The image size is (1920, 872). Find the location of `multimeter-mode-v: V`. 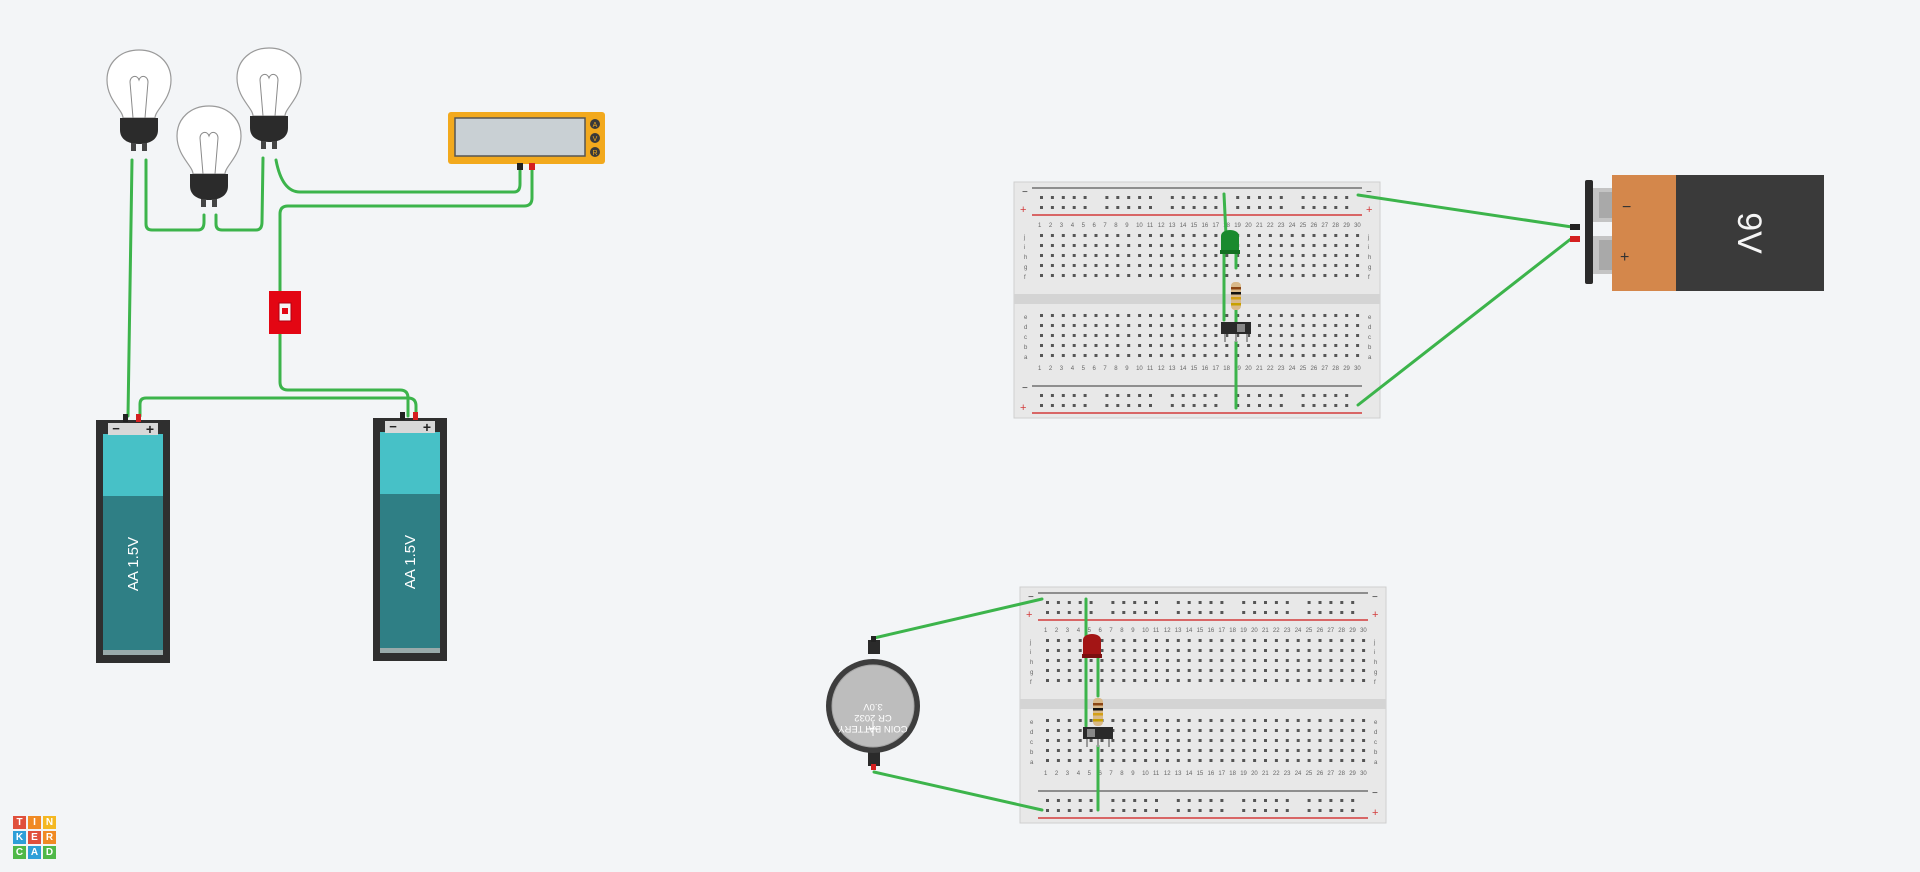

multimeter-mode-v: V is located at coordinates (595, 138).